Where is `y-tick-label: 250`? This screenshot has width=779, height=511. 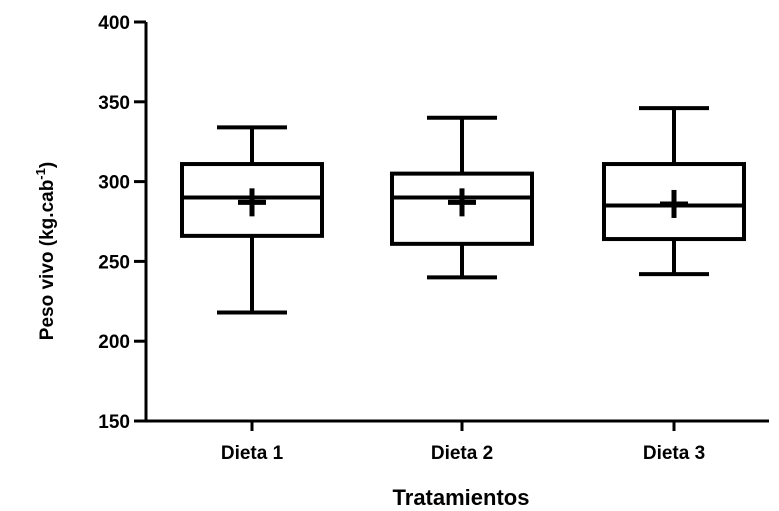 y-tick-label: 250 is located at coordinates (114, 262).